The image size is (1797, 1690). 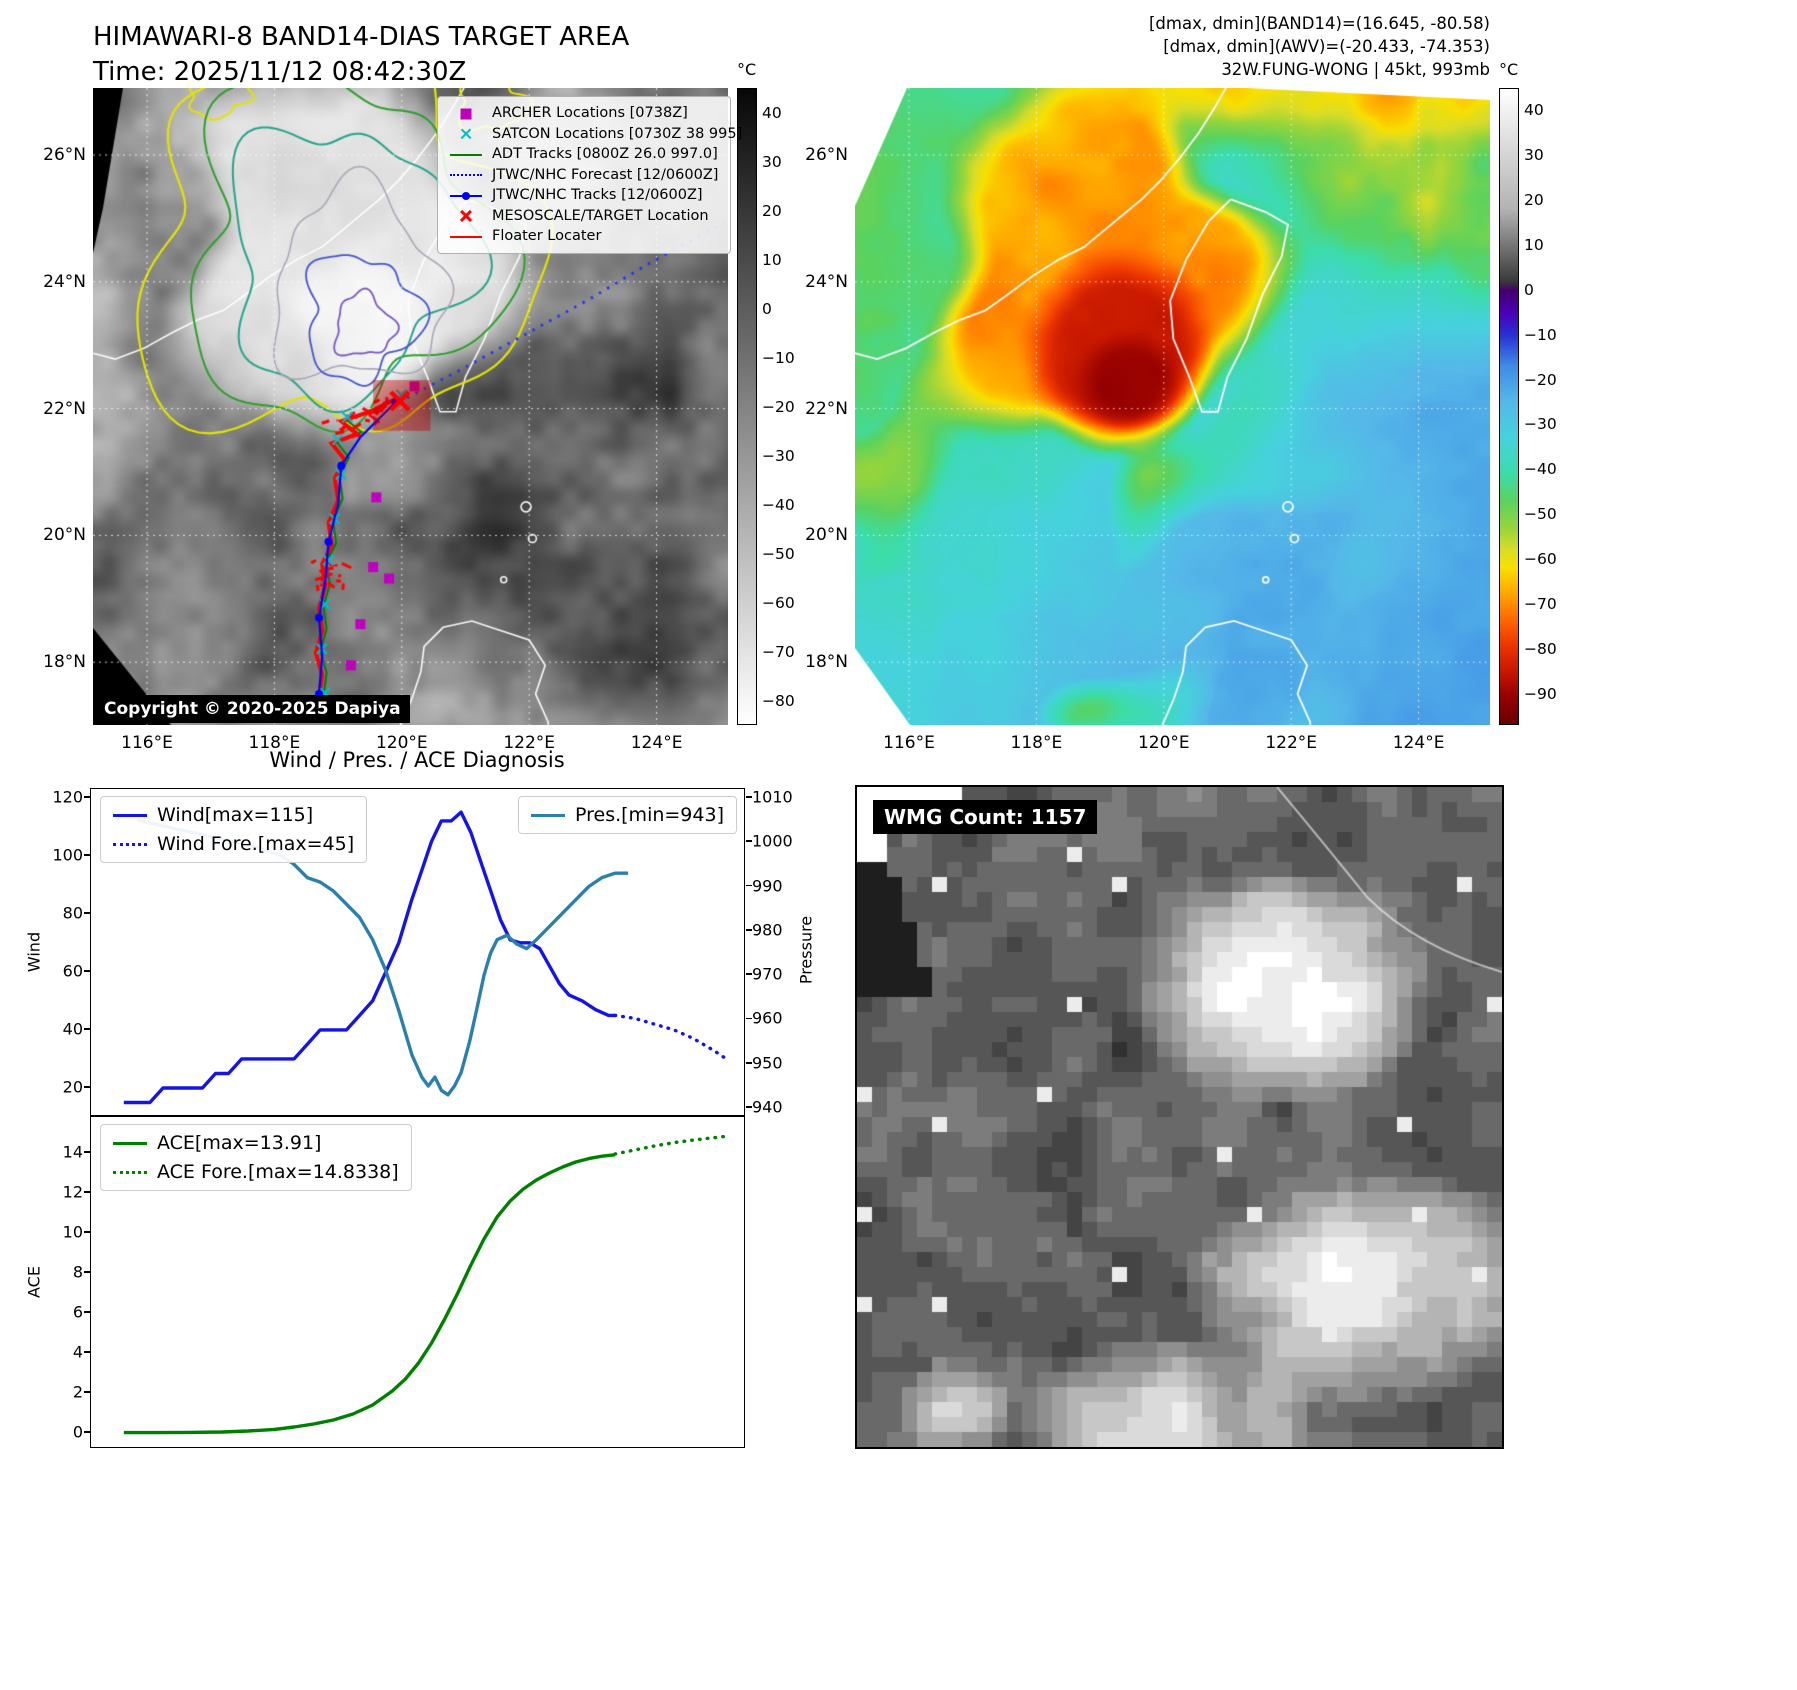 I want to click on left-panel-title: HIMAWARI-8 BAND14-DIAS TARGET AREA, so click(x=361, y=37).